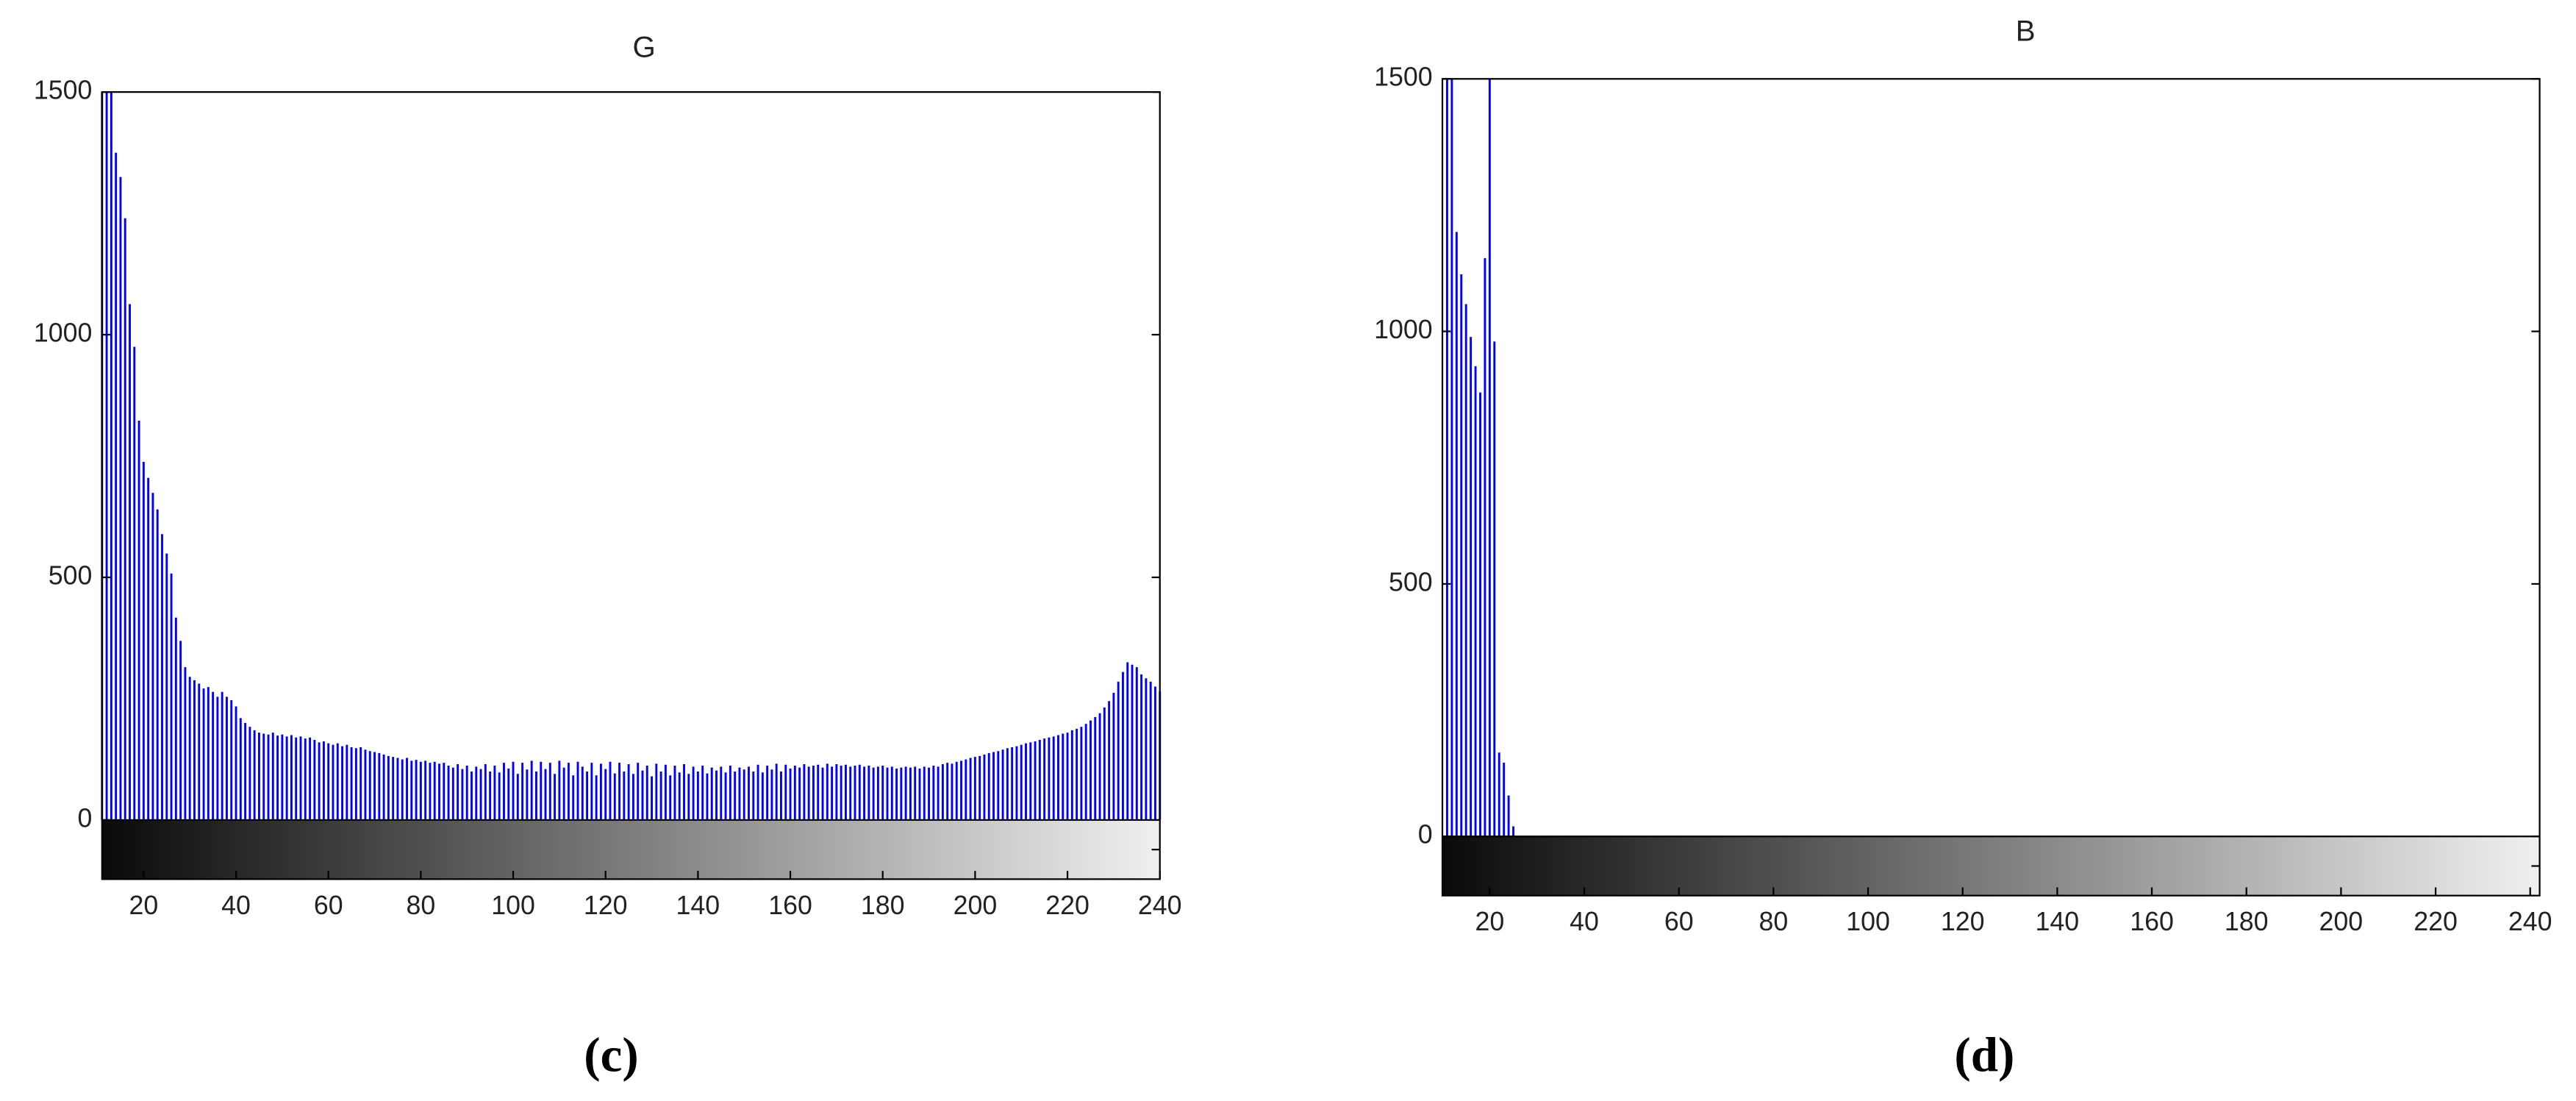  What do you see at coordinates (2026, 30) in the screenshot?
I see `chart-title: B` at bounding box center [2026, 30].